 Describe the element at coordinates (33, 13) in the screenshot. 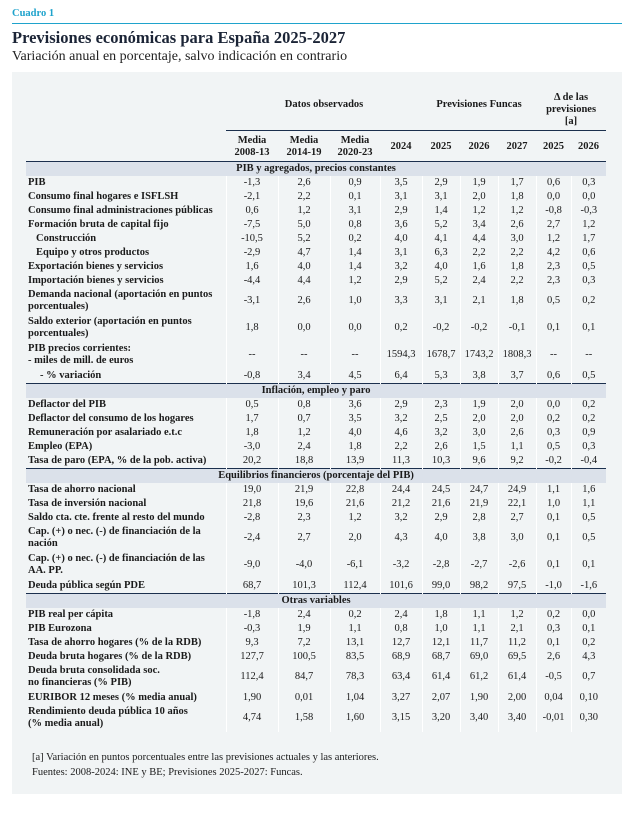

I see `table-label: Cuadro 1` at that location.